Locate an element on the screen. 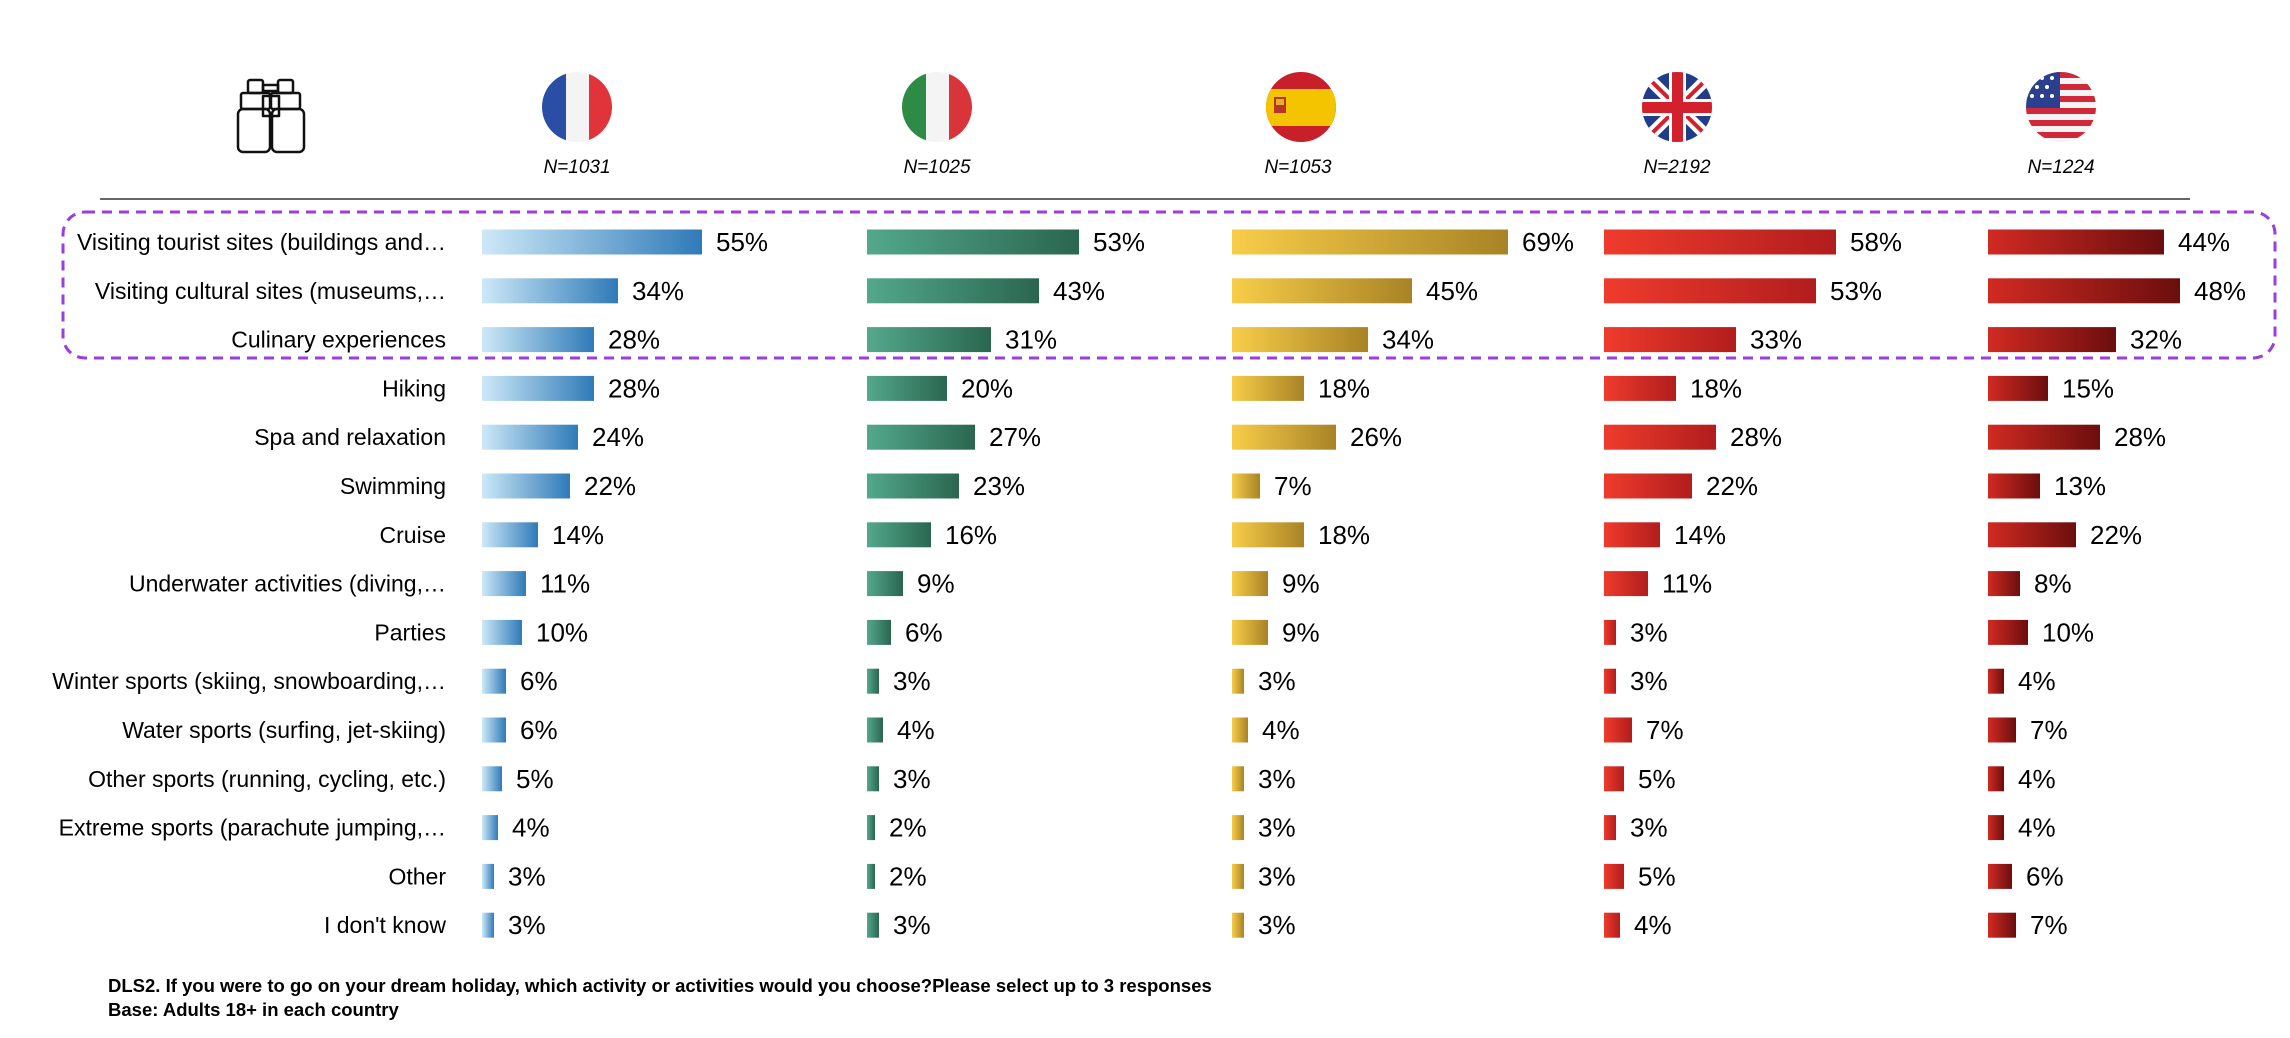 Image resolution: width=2290 pixels, height=1038 pixels. category-label: Hiking is located at coordinates (414, 388).